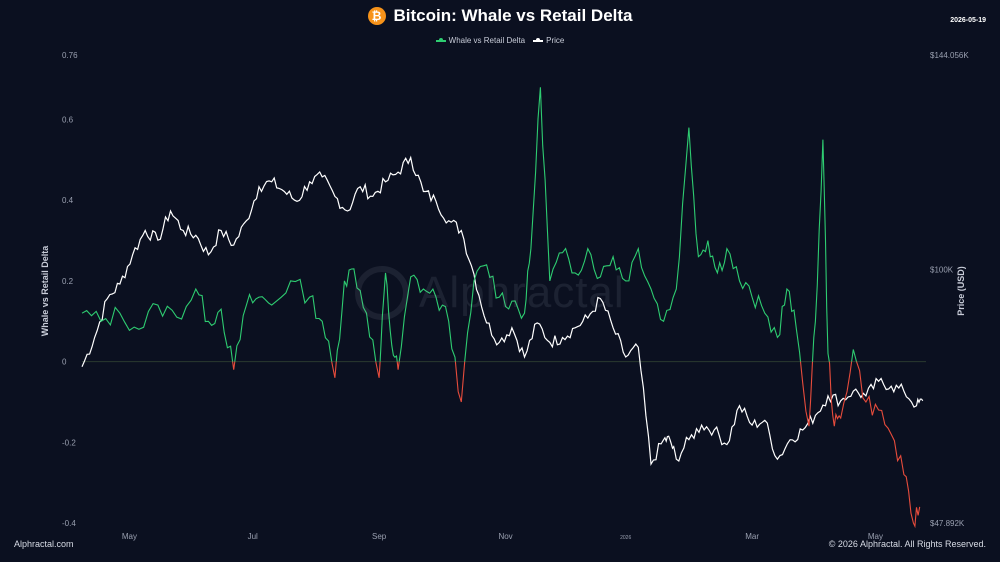  Describe the element at coordinates (752, 536) in the screenshot. I see `x-tick-label: Mar` at that location.